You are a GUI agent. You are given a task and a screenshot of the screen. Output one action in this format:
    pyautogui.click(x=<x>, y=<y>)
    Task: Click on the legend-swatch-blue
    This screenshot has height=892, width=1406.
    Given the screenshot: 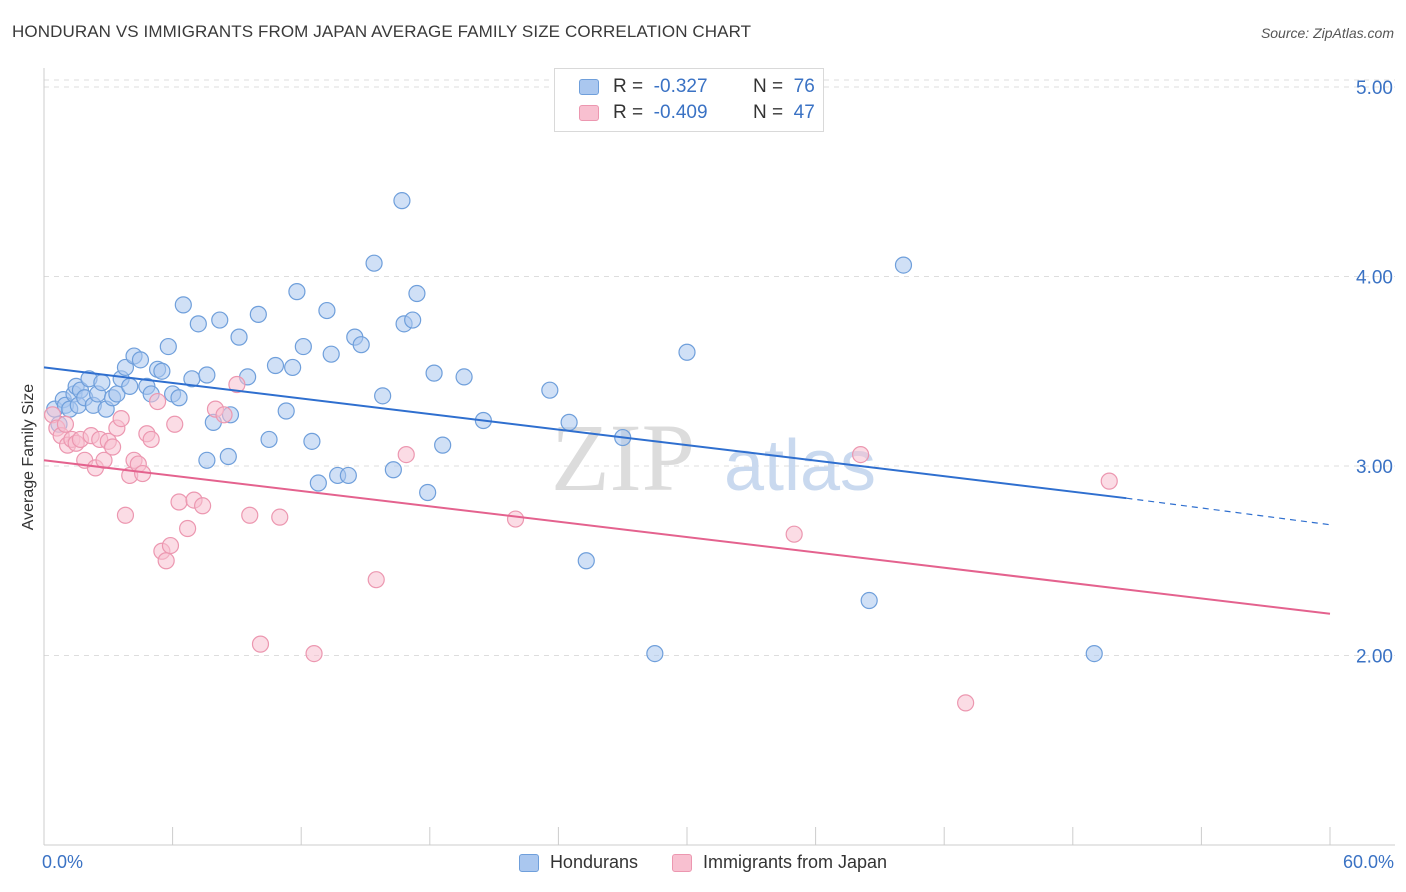 What is the action you would take?
    pyautogui.click(x=589, y=87)
    